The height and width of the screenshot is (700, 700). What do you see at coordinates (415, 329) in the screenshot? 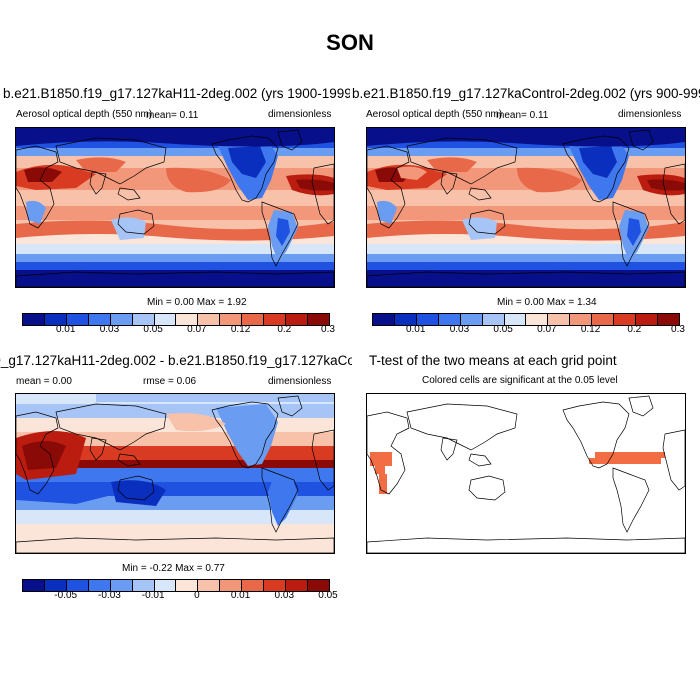
I see `colorbar-label: 0.01` at bounding box center [415, 329].